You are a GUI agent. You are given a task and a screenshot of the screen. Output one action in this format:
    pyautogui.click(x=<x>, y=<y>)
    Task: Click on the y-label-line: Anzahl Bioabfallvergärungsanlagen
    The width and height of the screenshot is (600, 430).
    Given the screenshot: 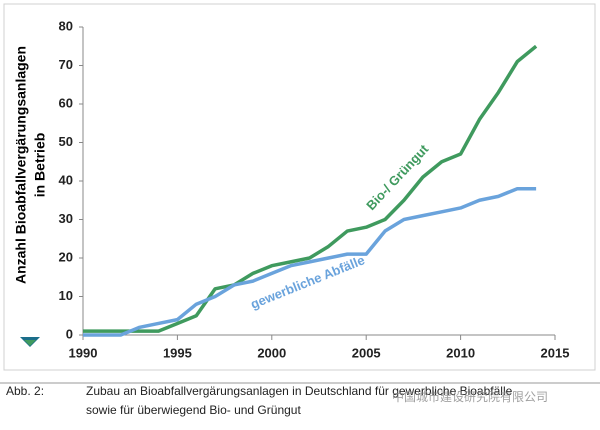 What is the action you would take?
    pyautogui.click(x=21, y=165)
    